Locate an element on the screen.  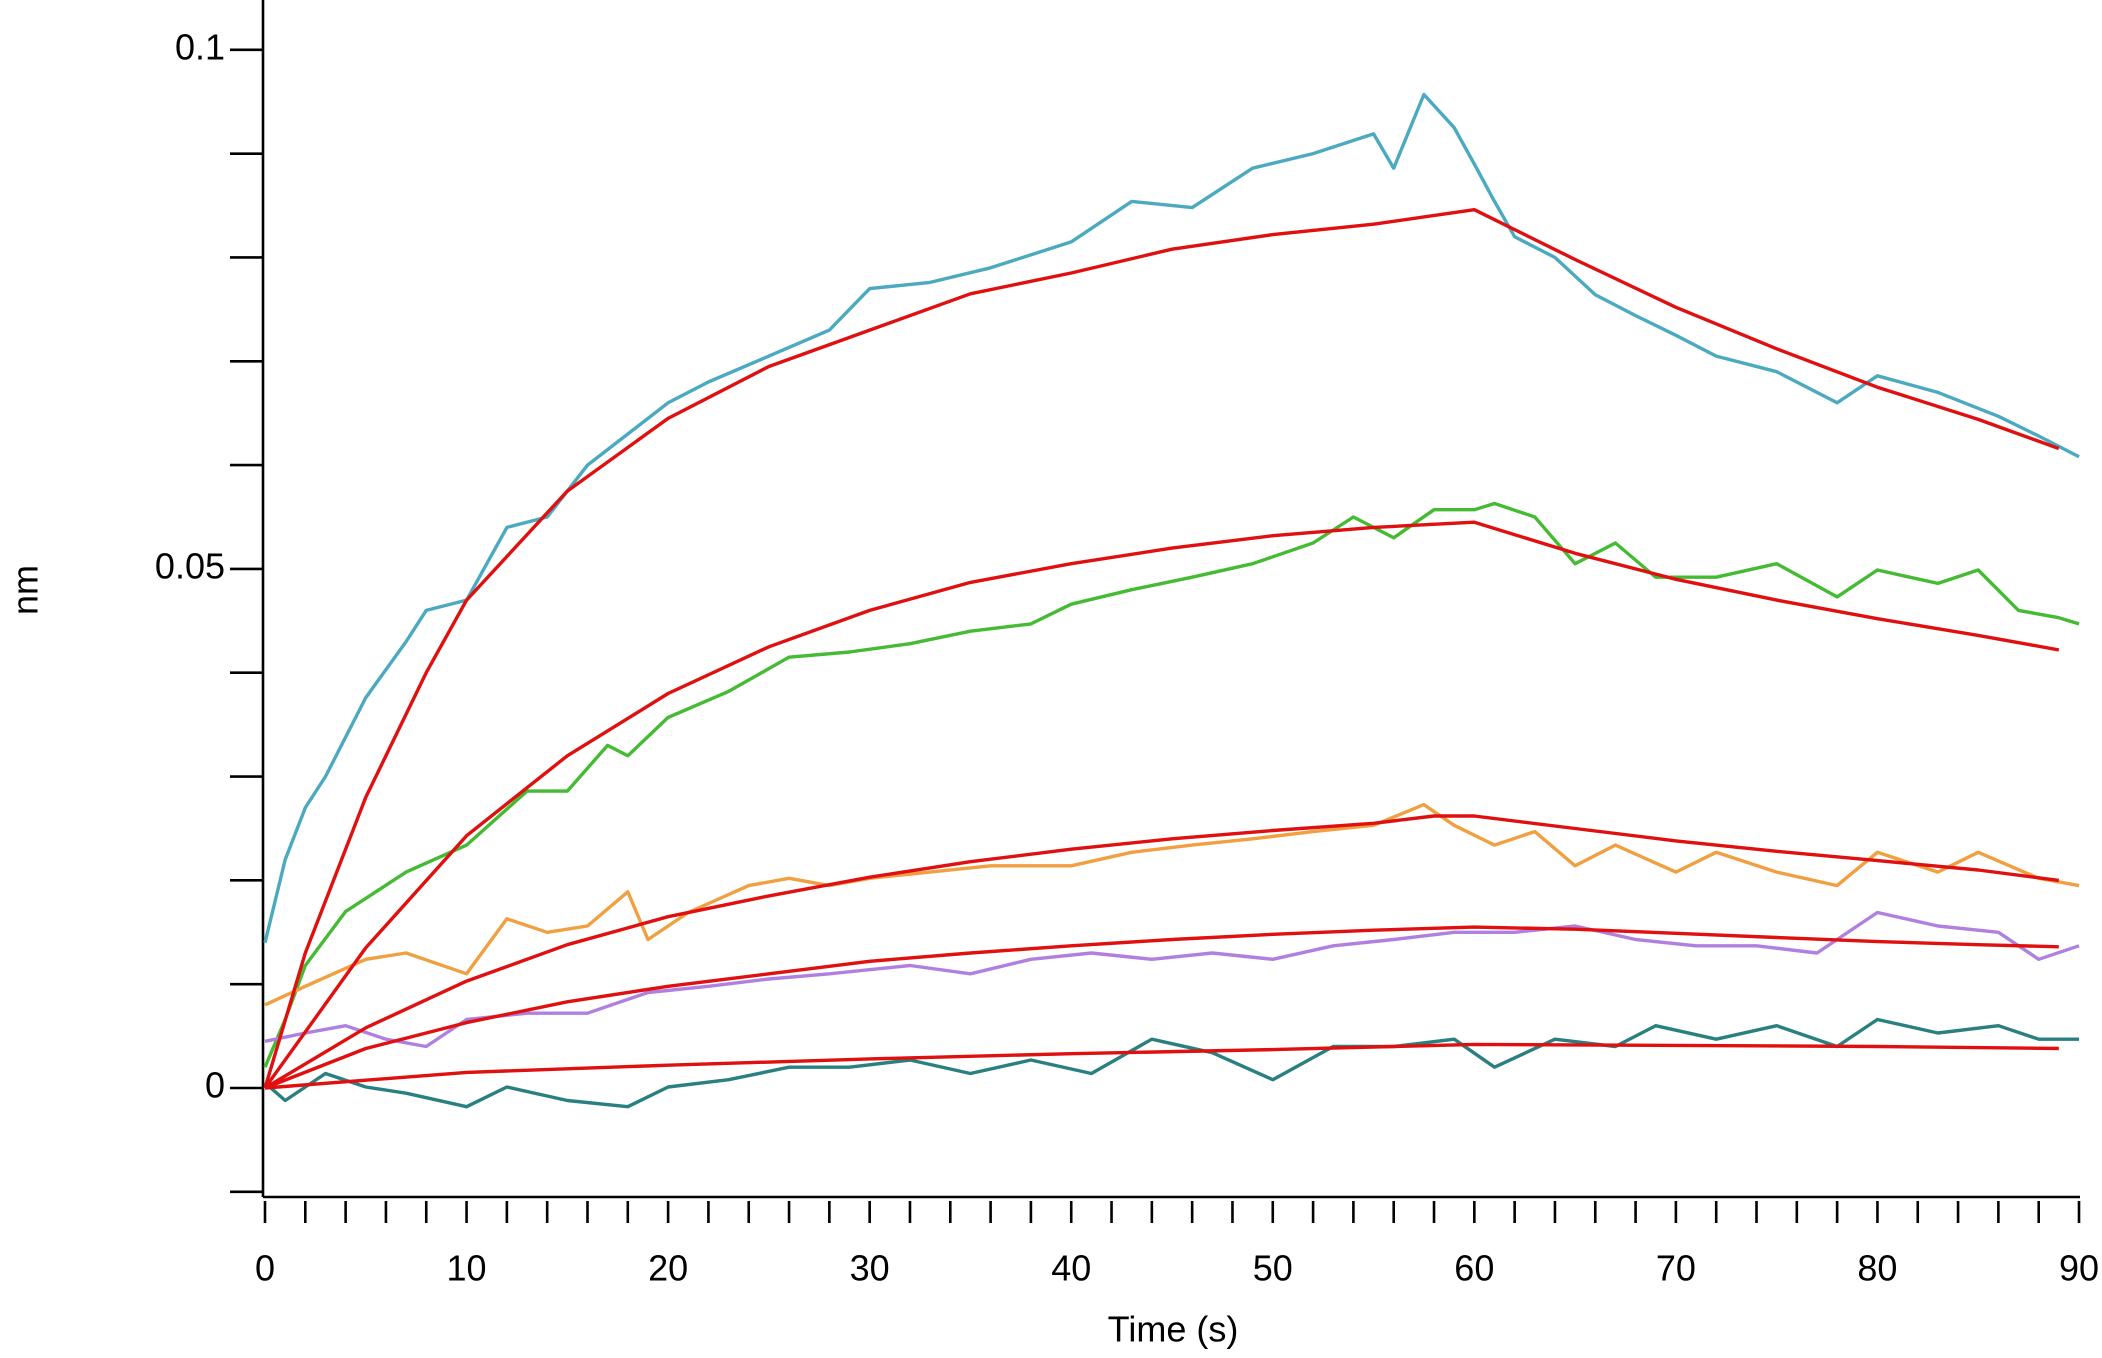
x-tick-label: 50 is located at coordinates (1273, 1268).